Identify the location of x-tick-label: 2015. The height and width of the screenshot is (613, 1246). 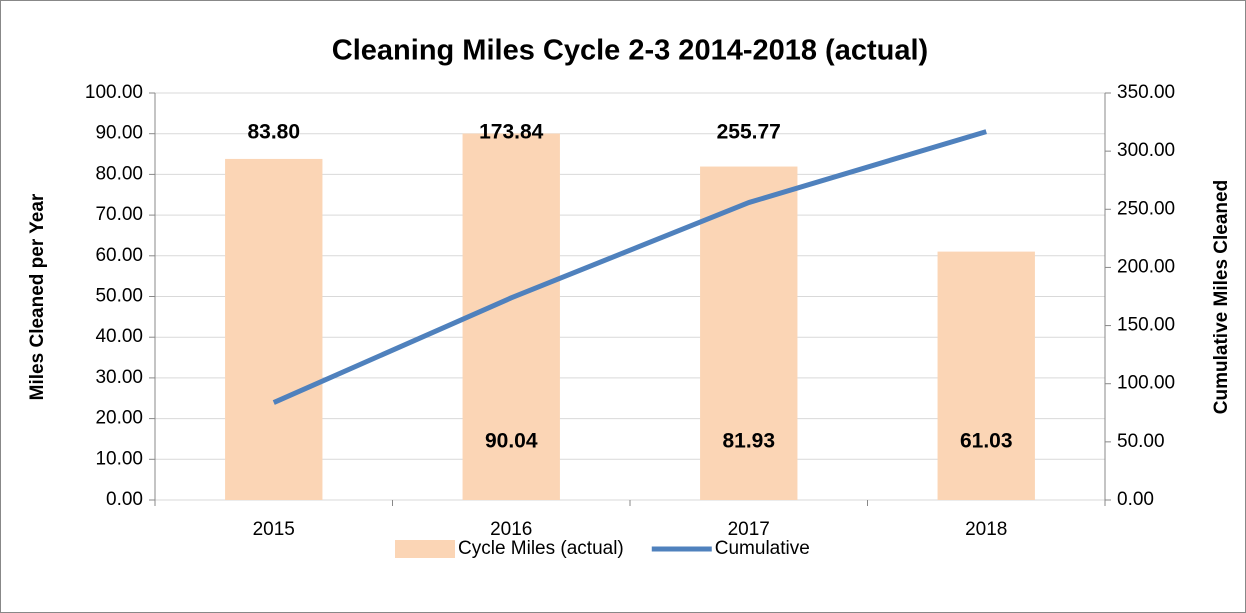
(274, 529).